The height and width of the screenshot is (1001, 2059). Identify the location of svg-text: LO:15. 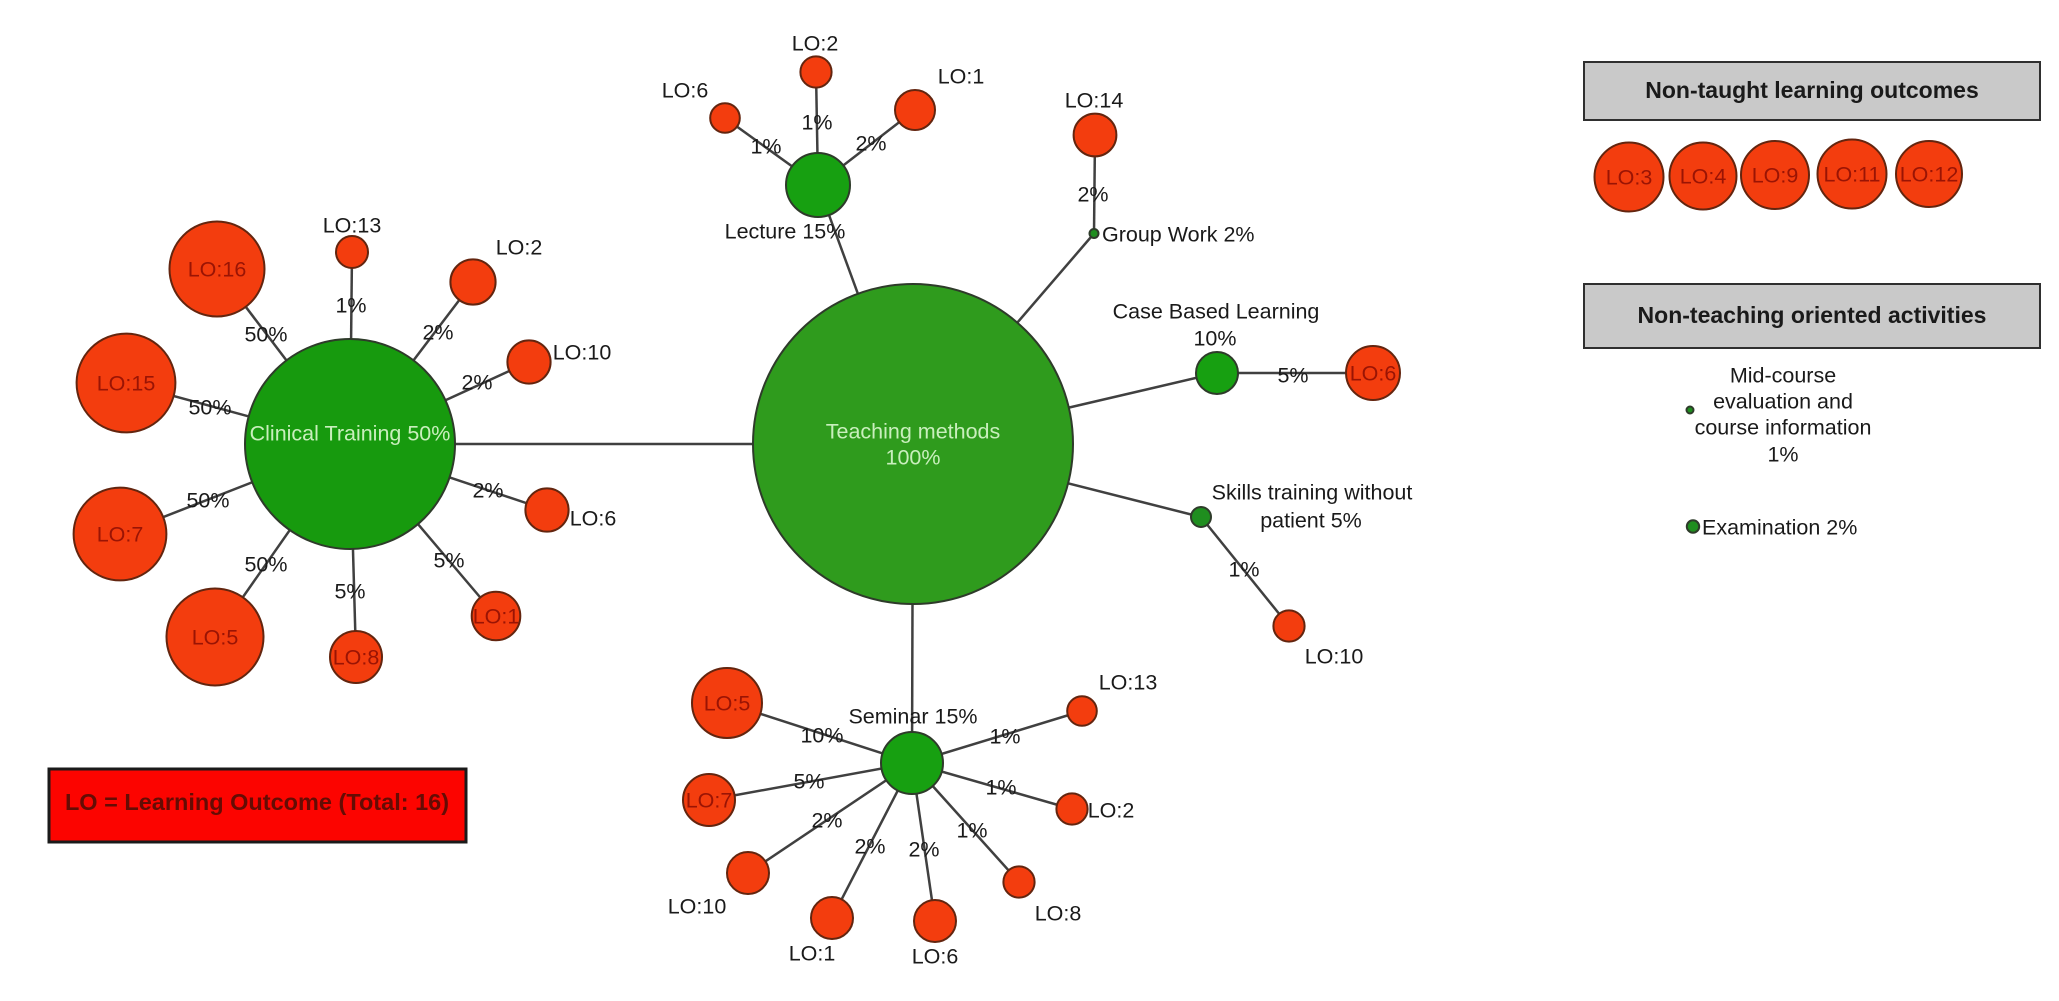
(126, 384).